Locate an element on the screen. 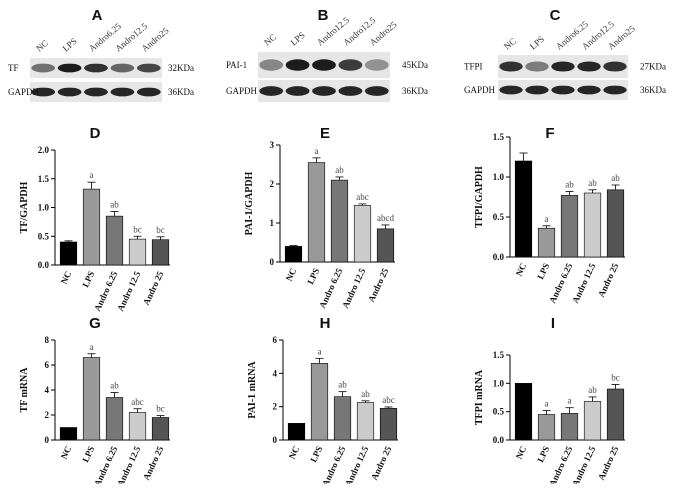 The image size is (676, 489). y-axis-label: TFPI/GAPDH is located at coordinates (479, 197).